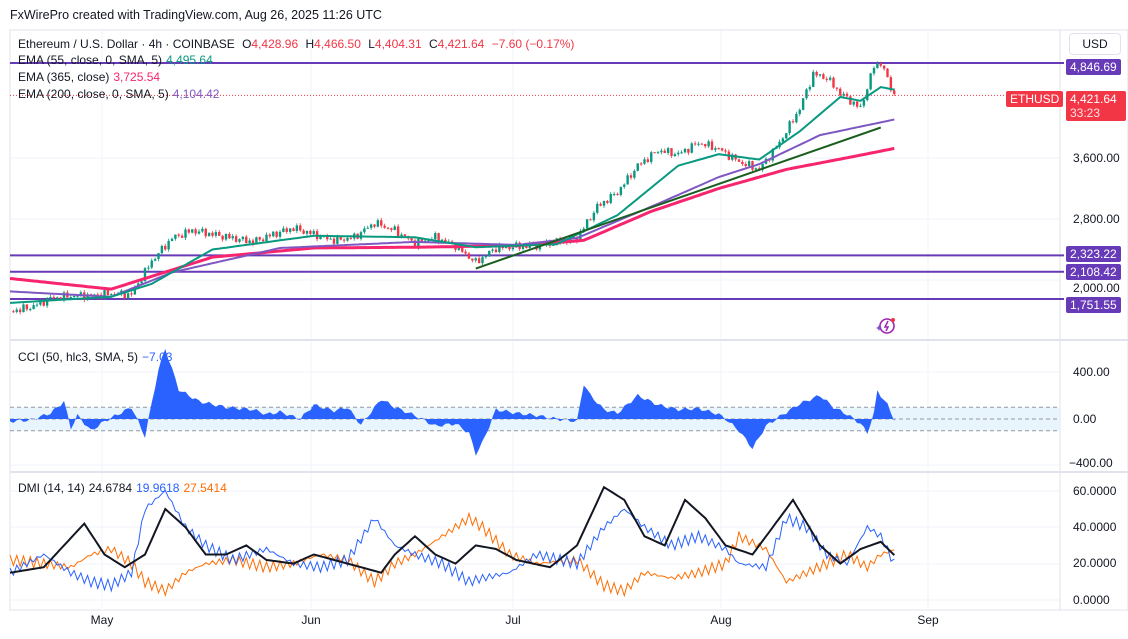  I want to click on ema200-value: 4,104.42, so click(196, 94).